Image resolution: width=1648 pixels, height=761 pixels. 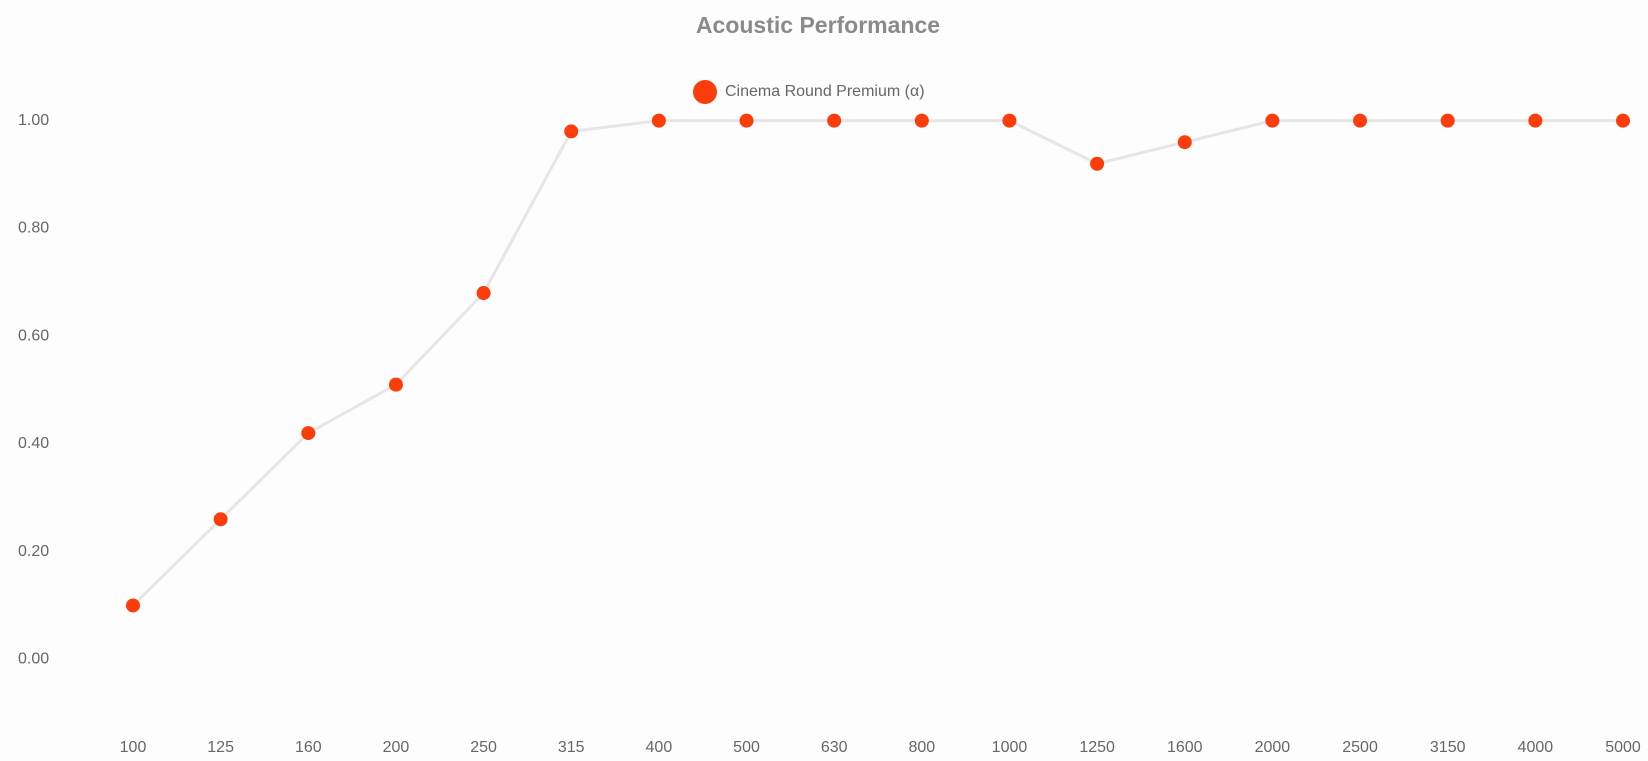 I want to click on x-tick-label: 250, so click(x=483, y=747).